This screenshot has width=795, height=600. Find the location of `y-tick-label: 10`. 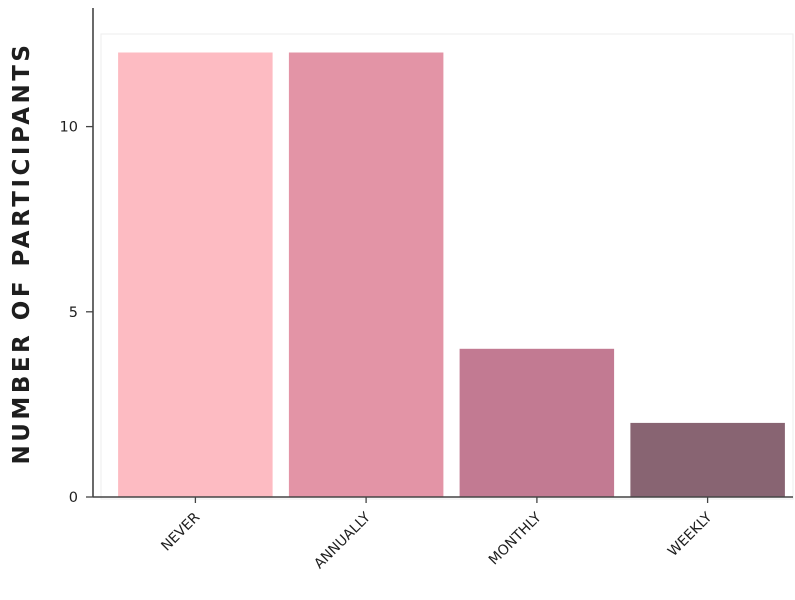

y-tick-label: 10 is located at coordinates (69, 128).